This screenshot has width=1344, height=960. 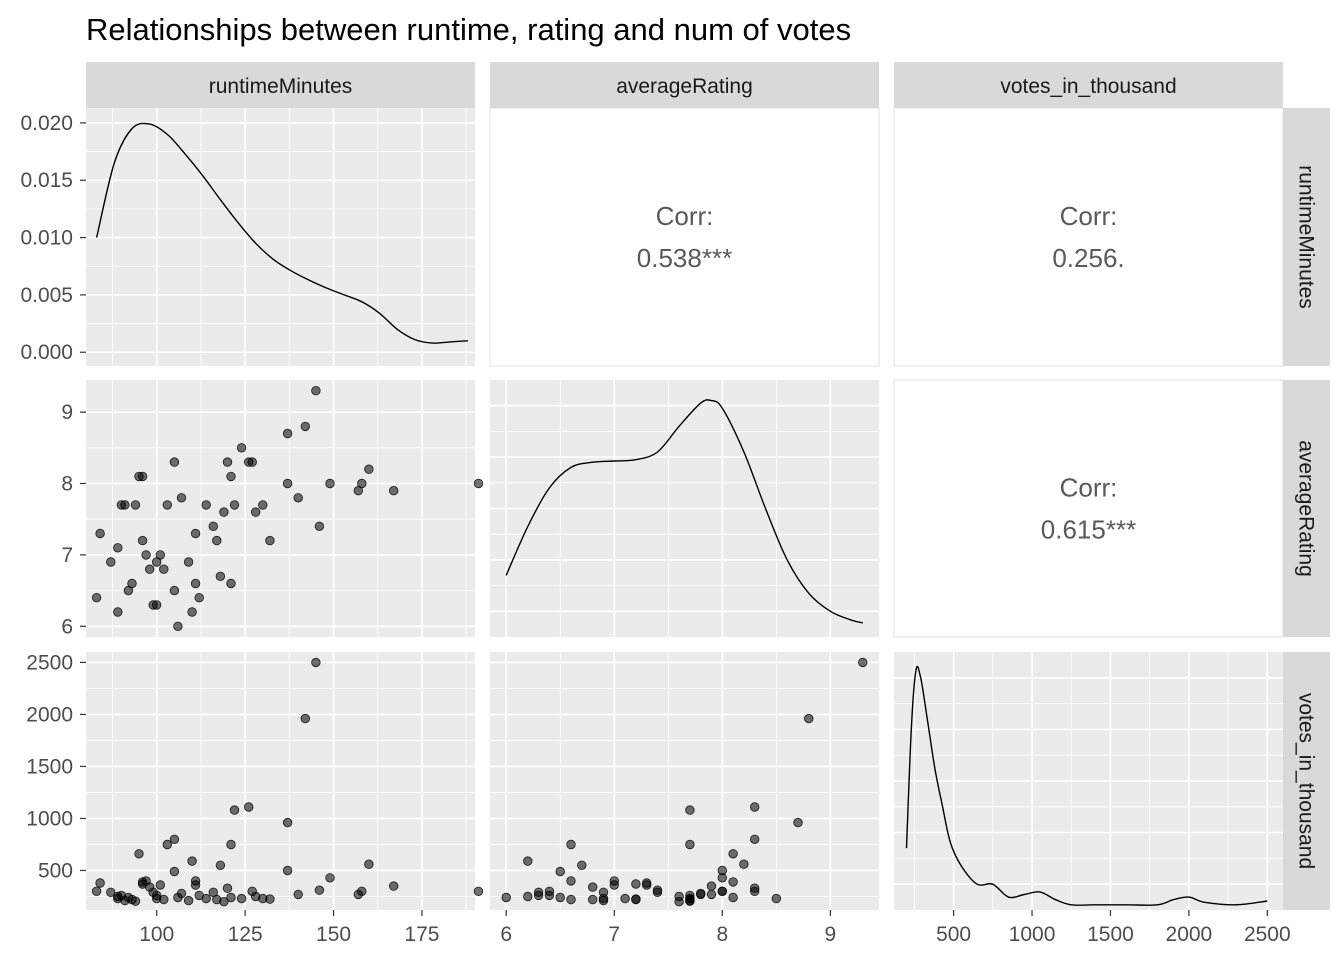 What do you see at coordinates (1088, 86) in the screenshot?
I see `strip-top-label: votes_in_thousand` at bounding box center [1088, 86].